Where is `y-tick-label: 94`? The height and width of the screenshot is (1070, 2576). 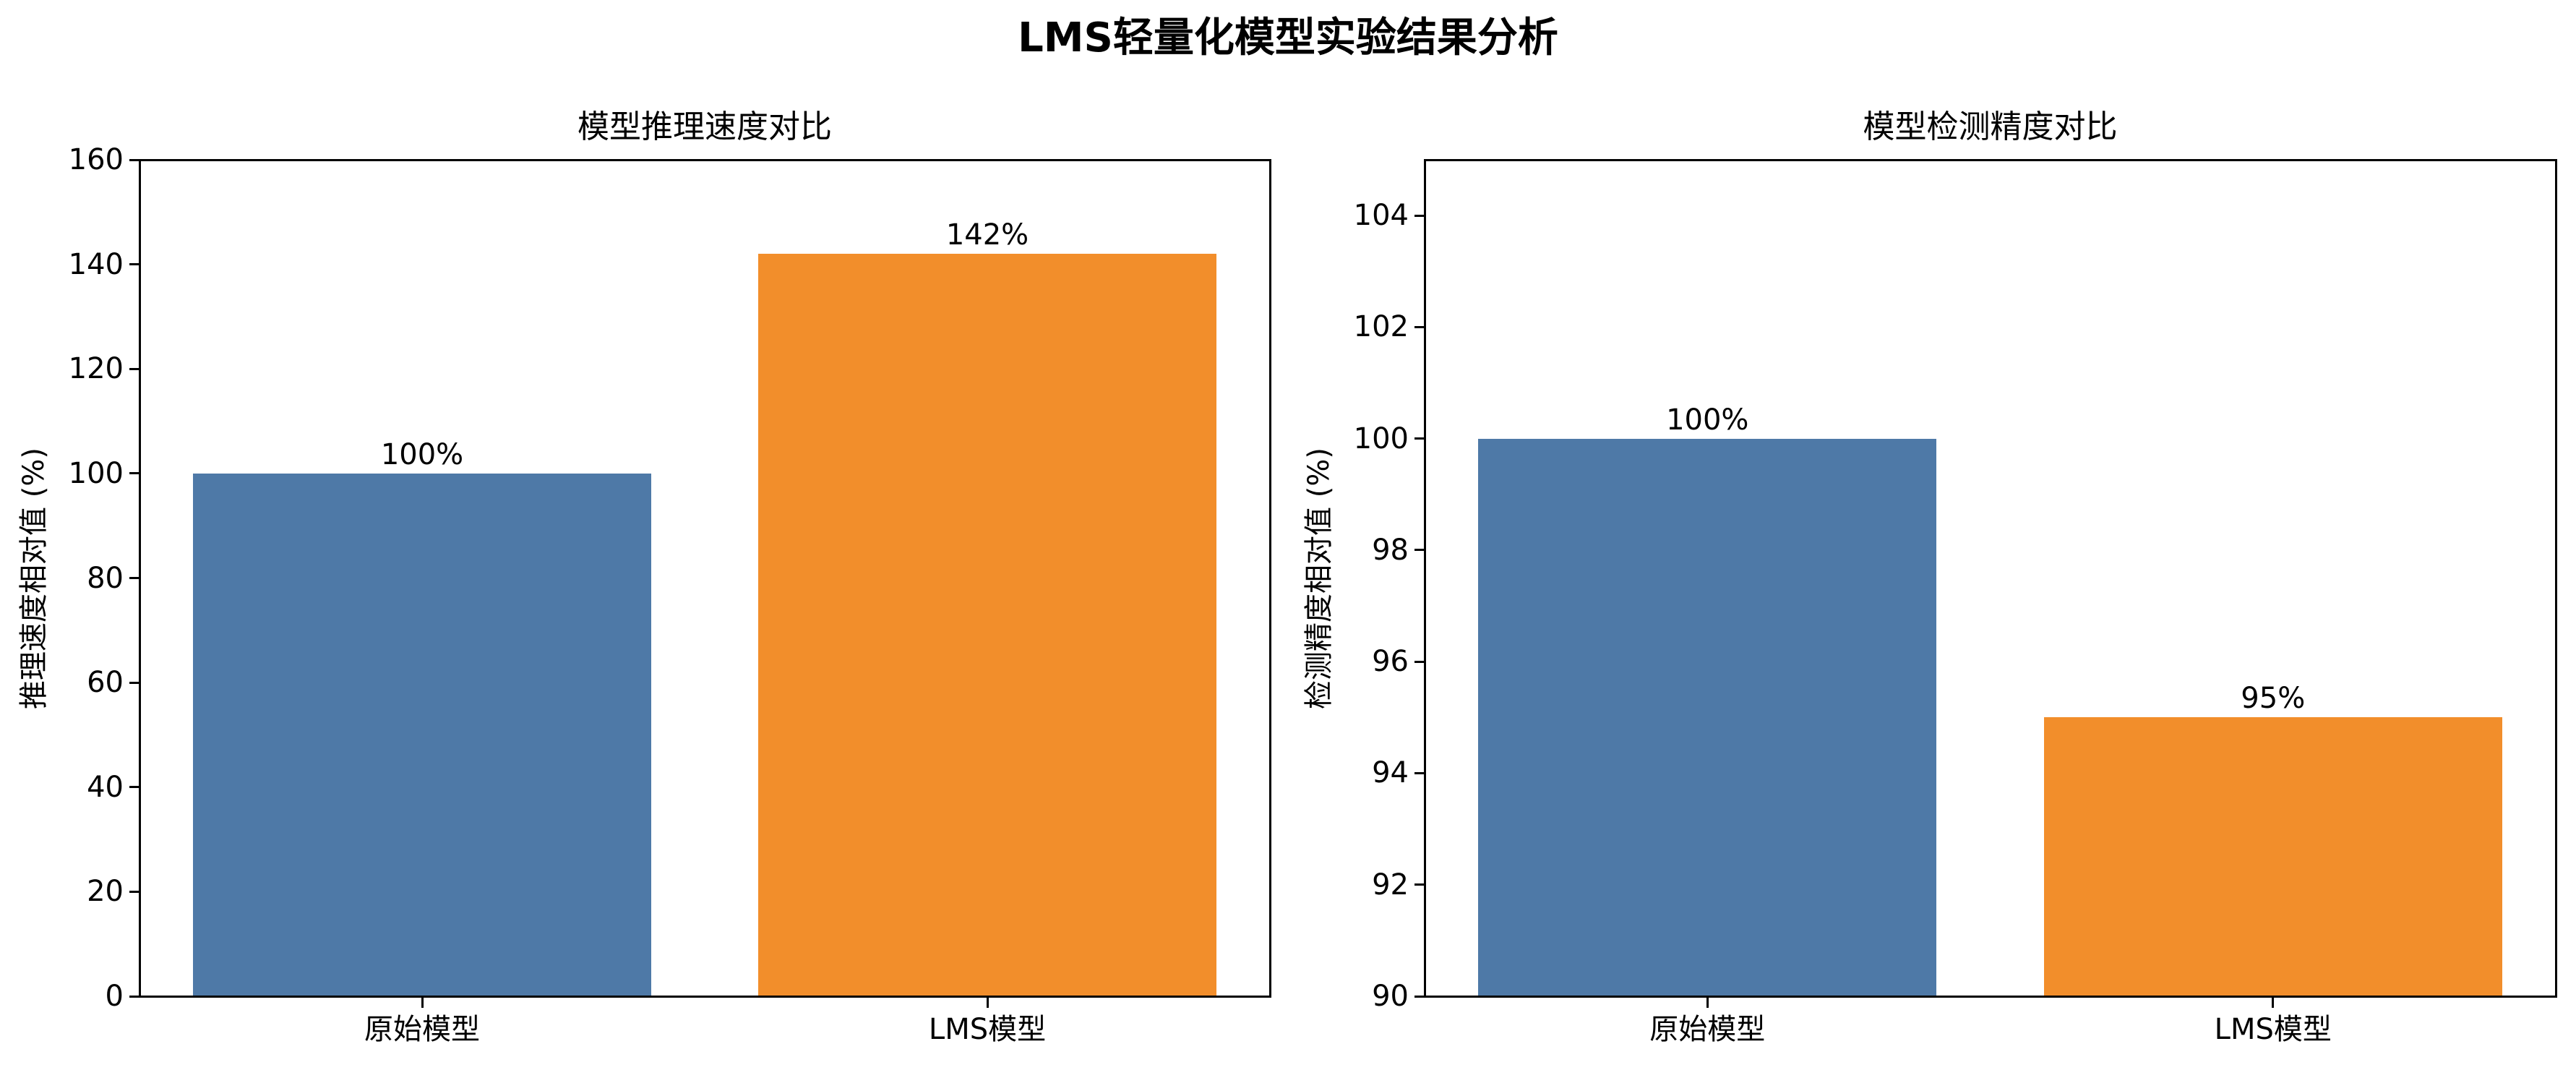 y-tick-label: 94 is located at coordinates (1391, 773).